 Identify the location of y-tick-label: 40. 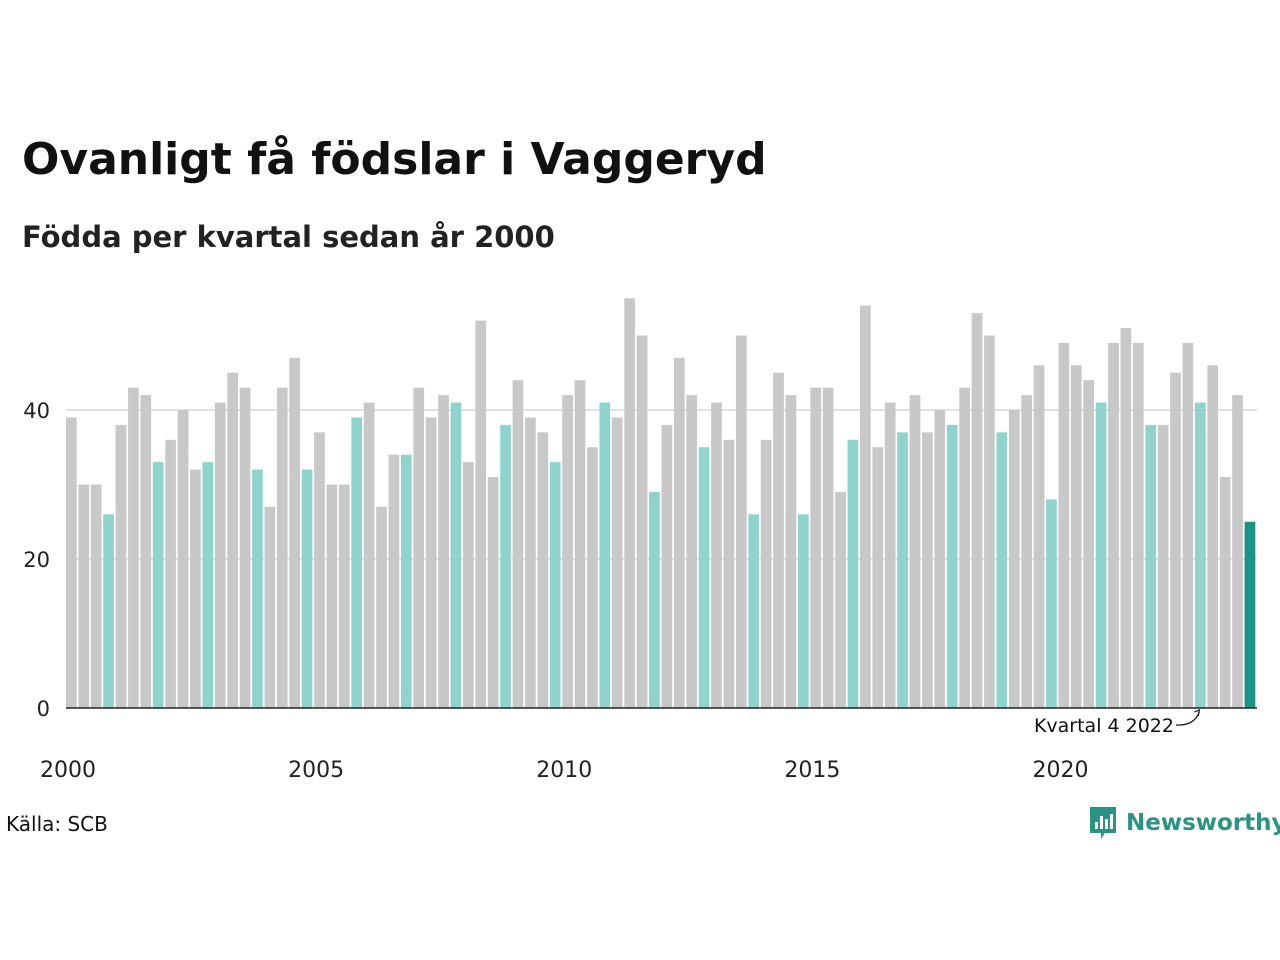
(36, 411).